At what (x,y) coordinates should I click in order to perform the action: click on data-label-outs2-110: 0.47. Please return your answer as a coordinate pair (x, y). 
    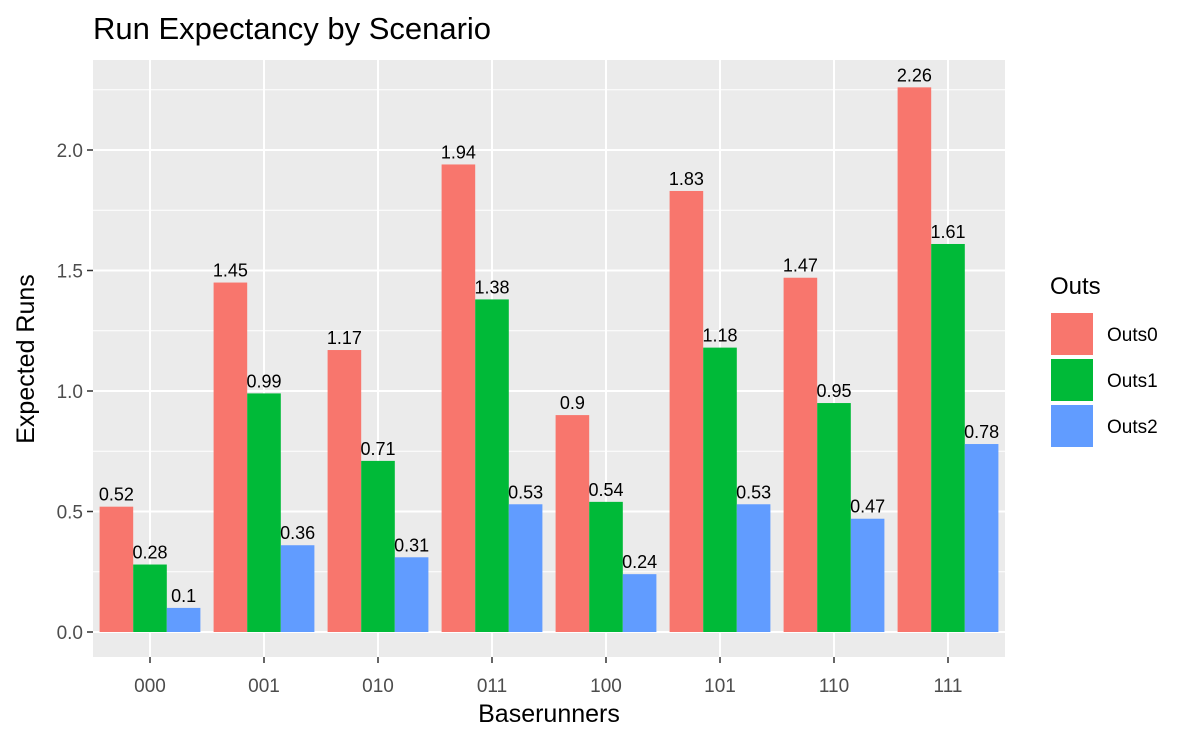
    Looking at the image, I should click on (867, 507).